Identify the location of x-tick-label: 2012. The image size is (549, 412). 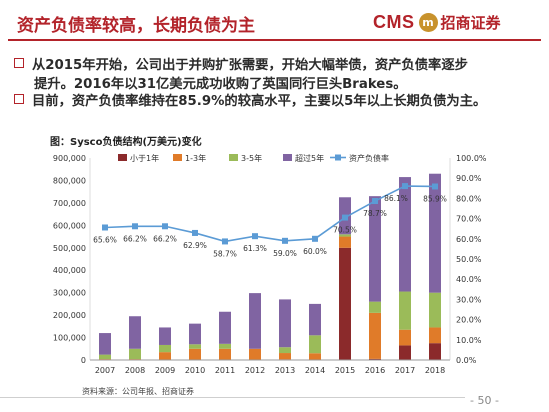
(255, 370).